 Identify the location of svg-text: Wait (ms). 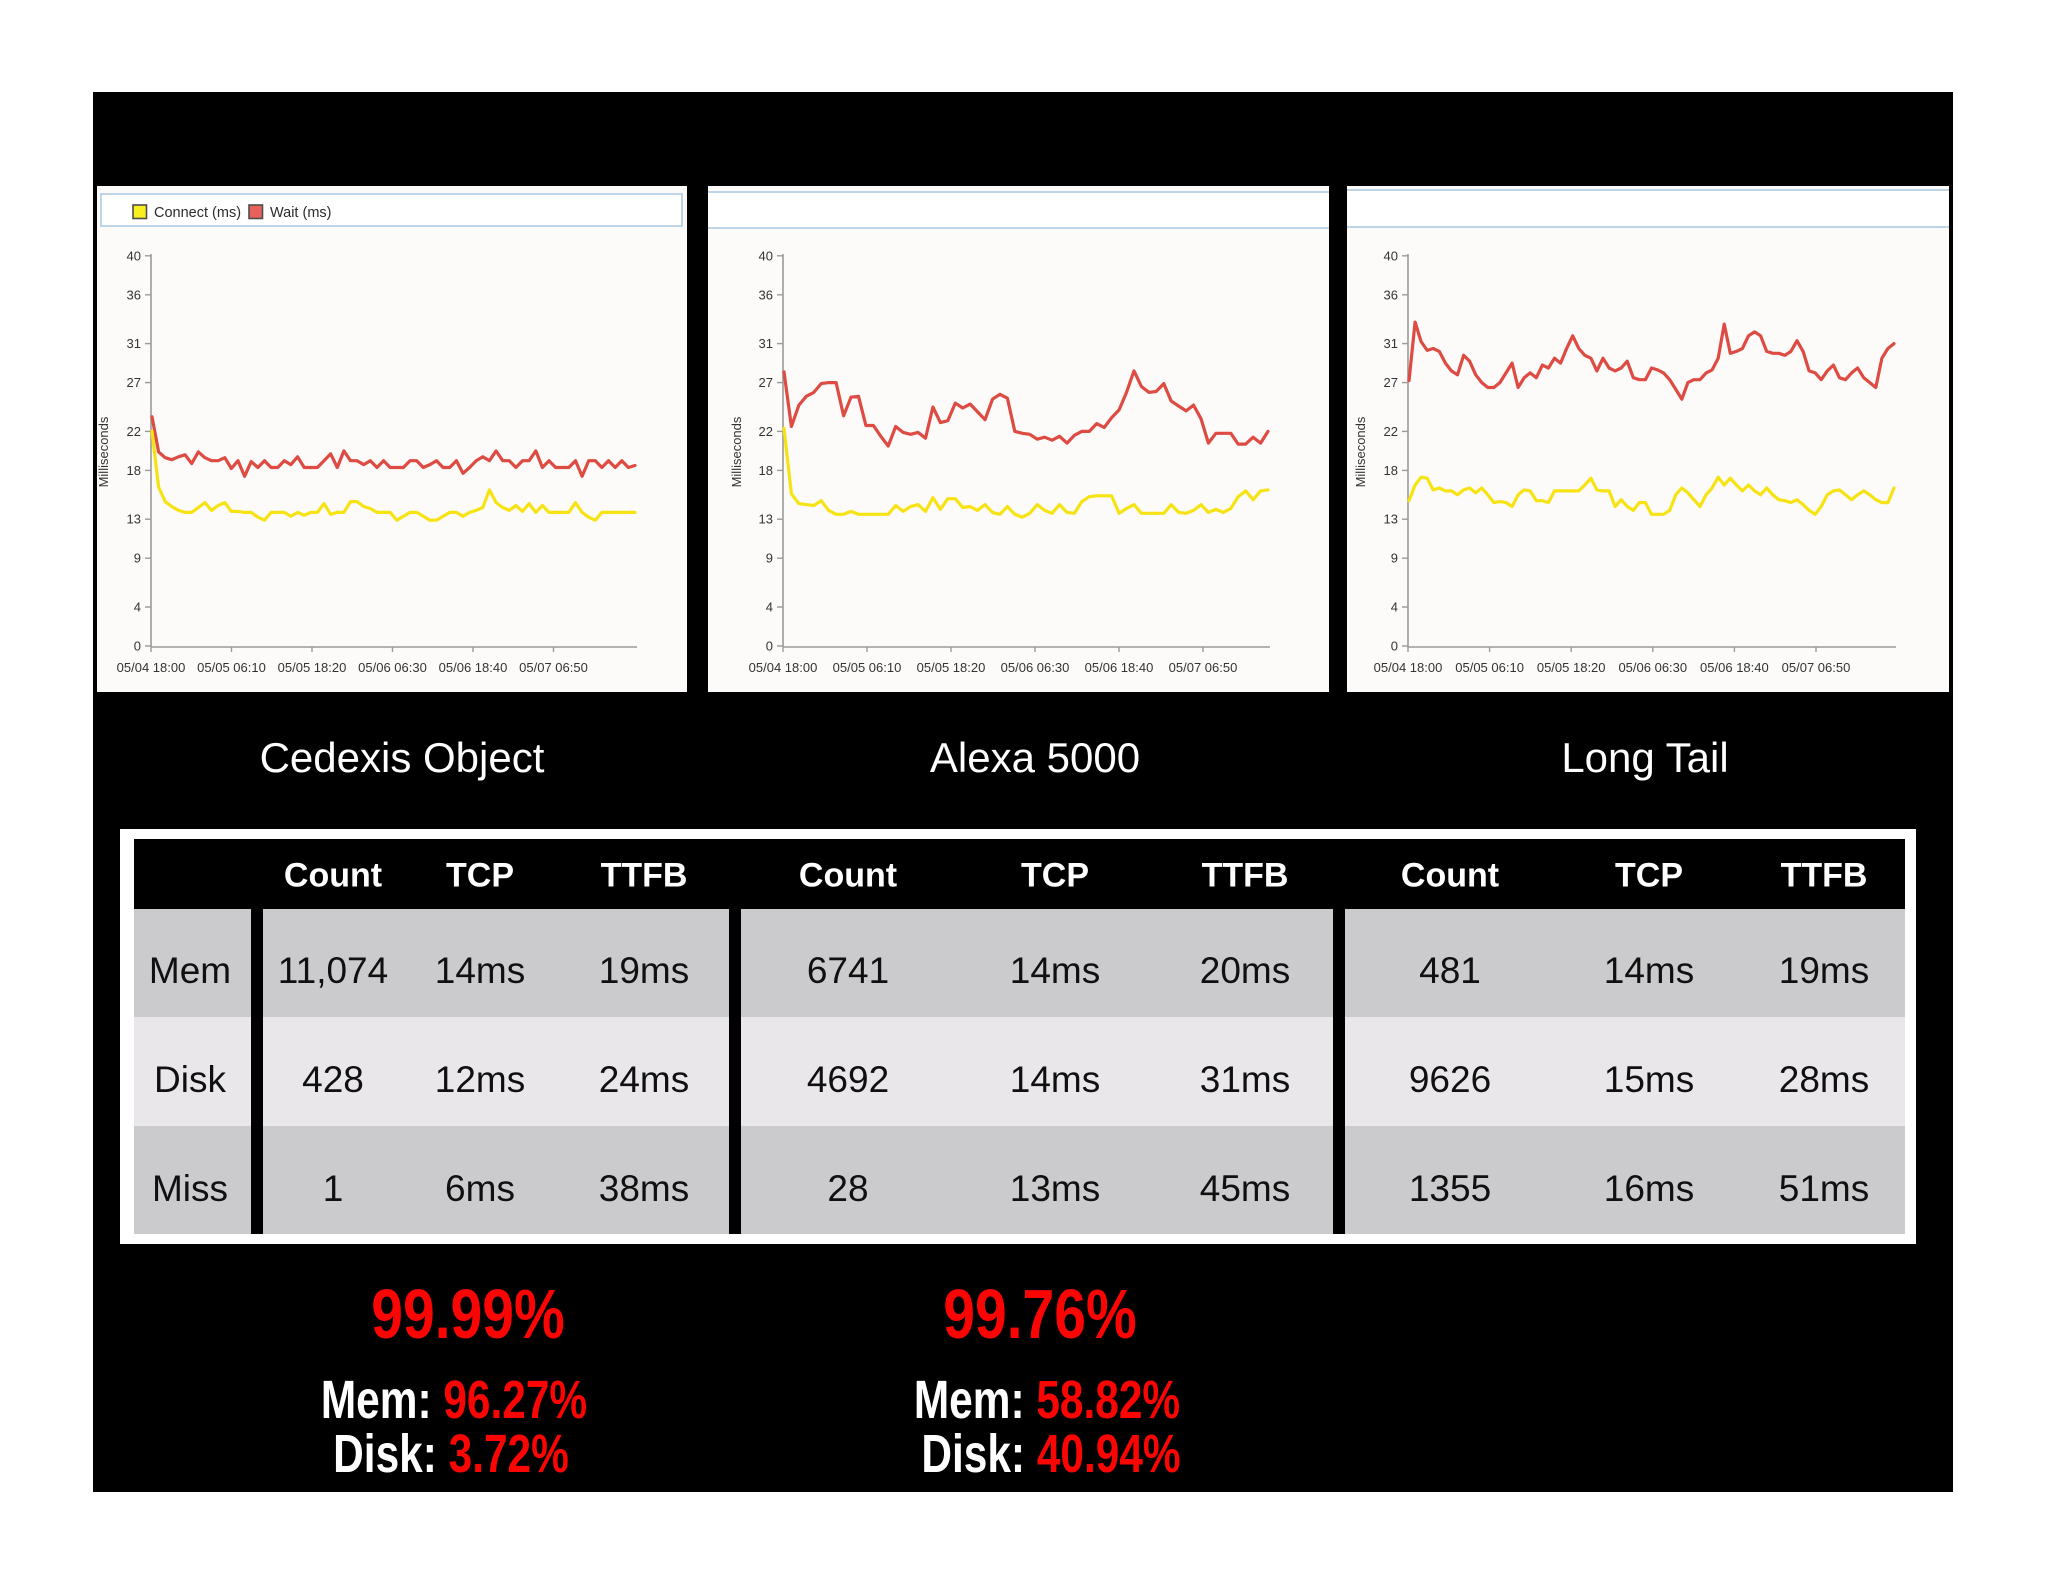
(300, 213).